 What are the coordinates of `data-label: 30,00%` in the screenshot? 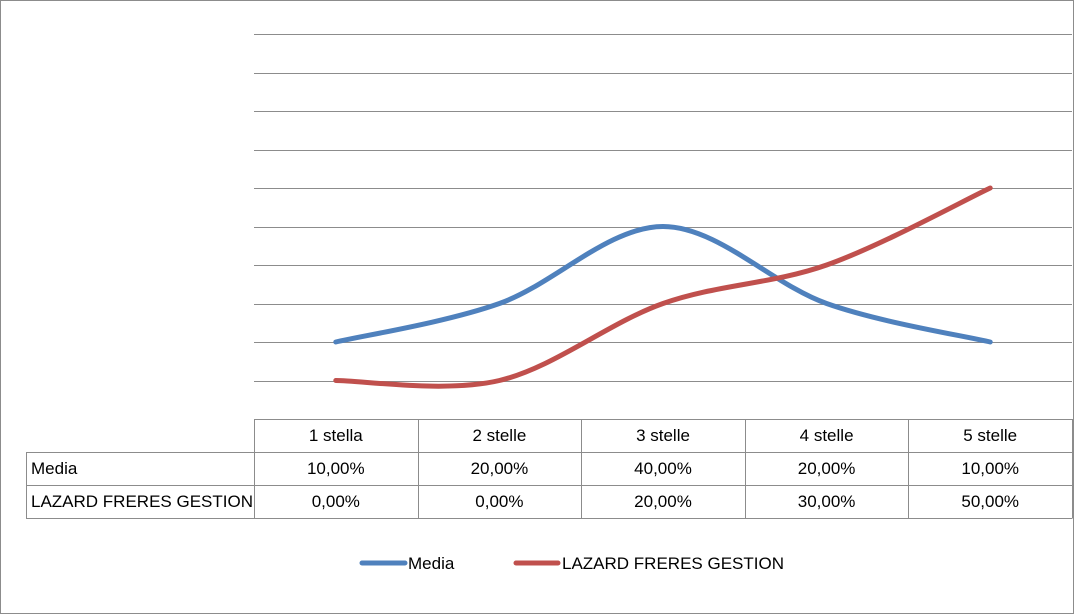 It's located at (827, 501).